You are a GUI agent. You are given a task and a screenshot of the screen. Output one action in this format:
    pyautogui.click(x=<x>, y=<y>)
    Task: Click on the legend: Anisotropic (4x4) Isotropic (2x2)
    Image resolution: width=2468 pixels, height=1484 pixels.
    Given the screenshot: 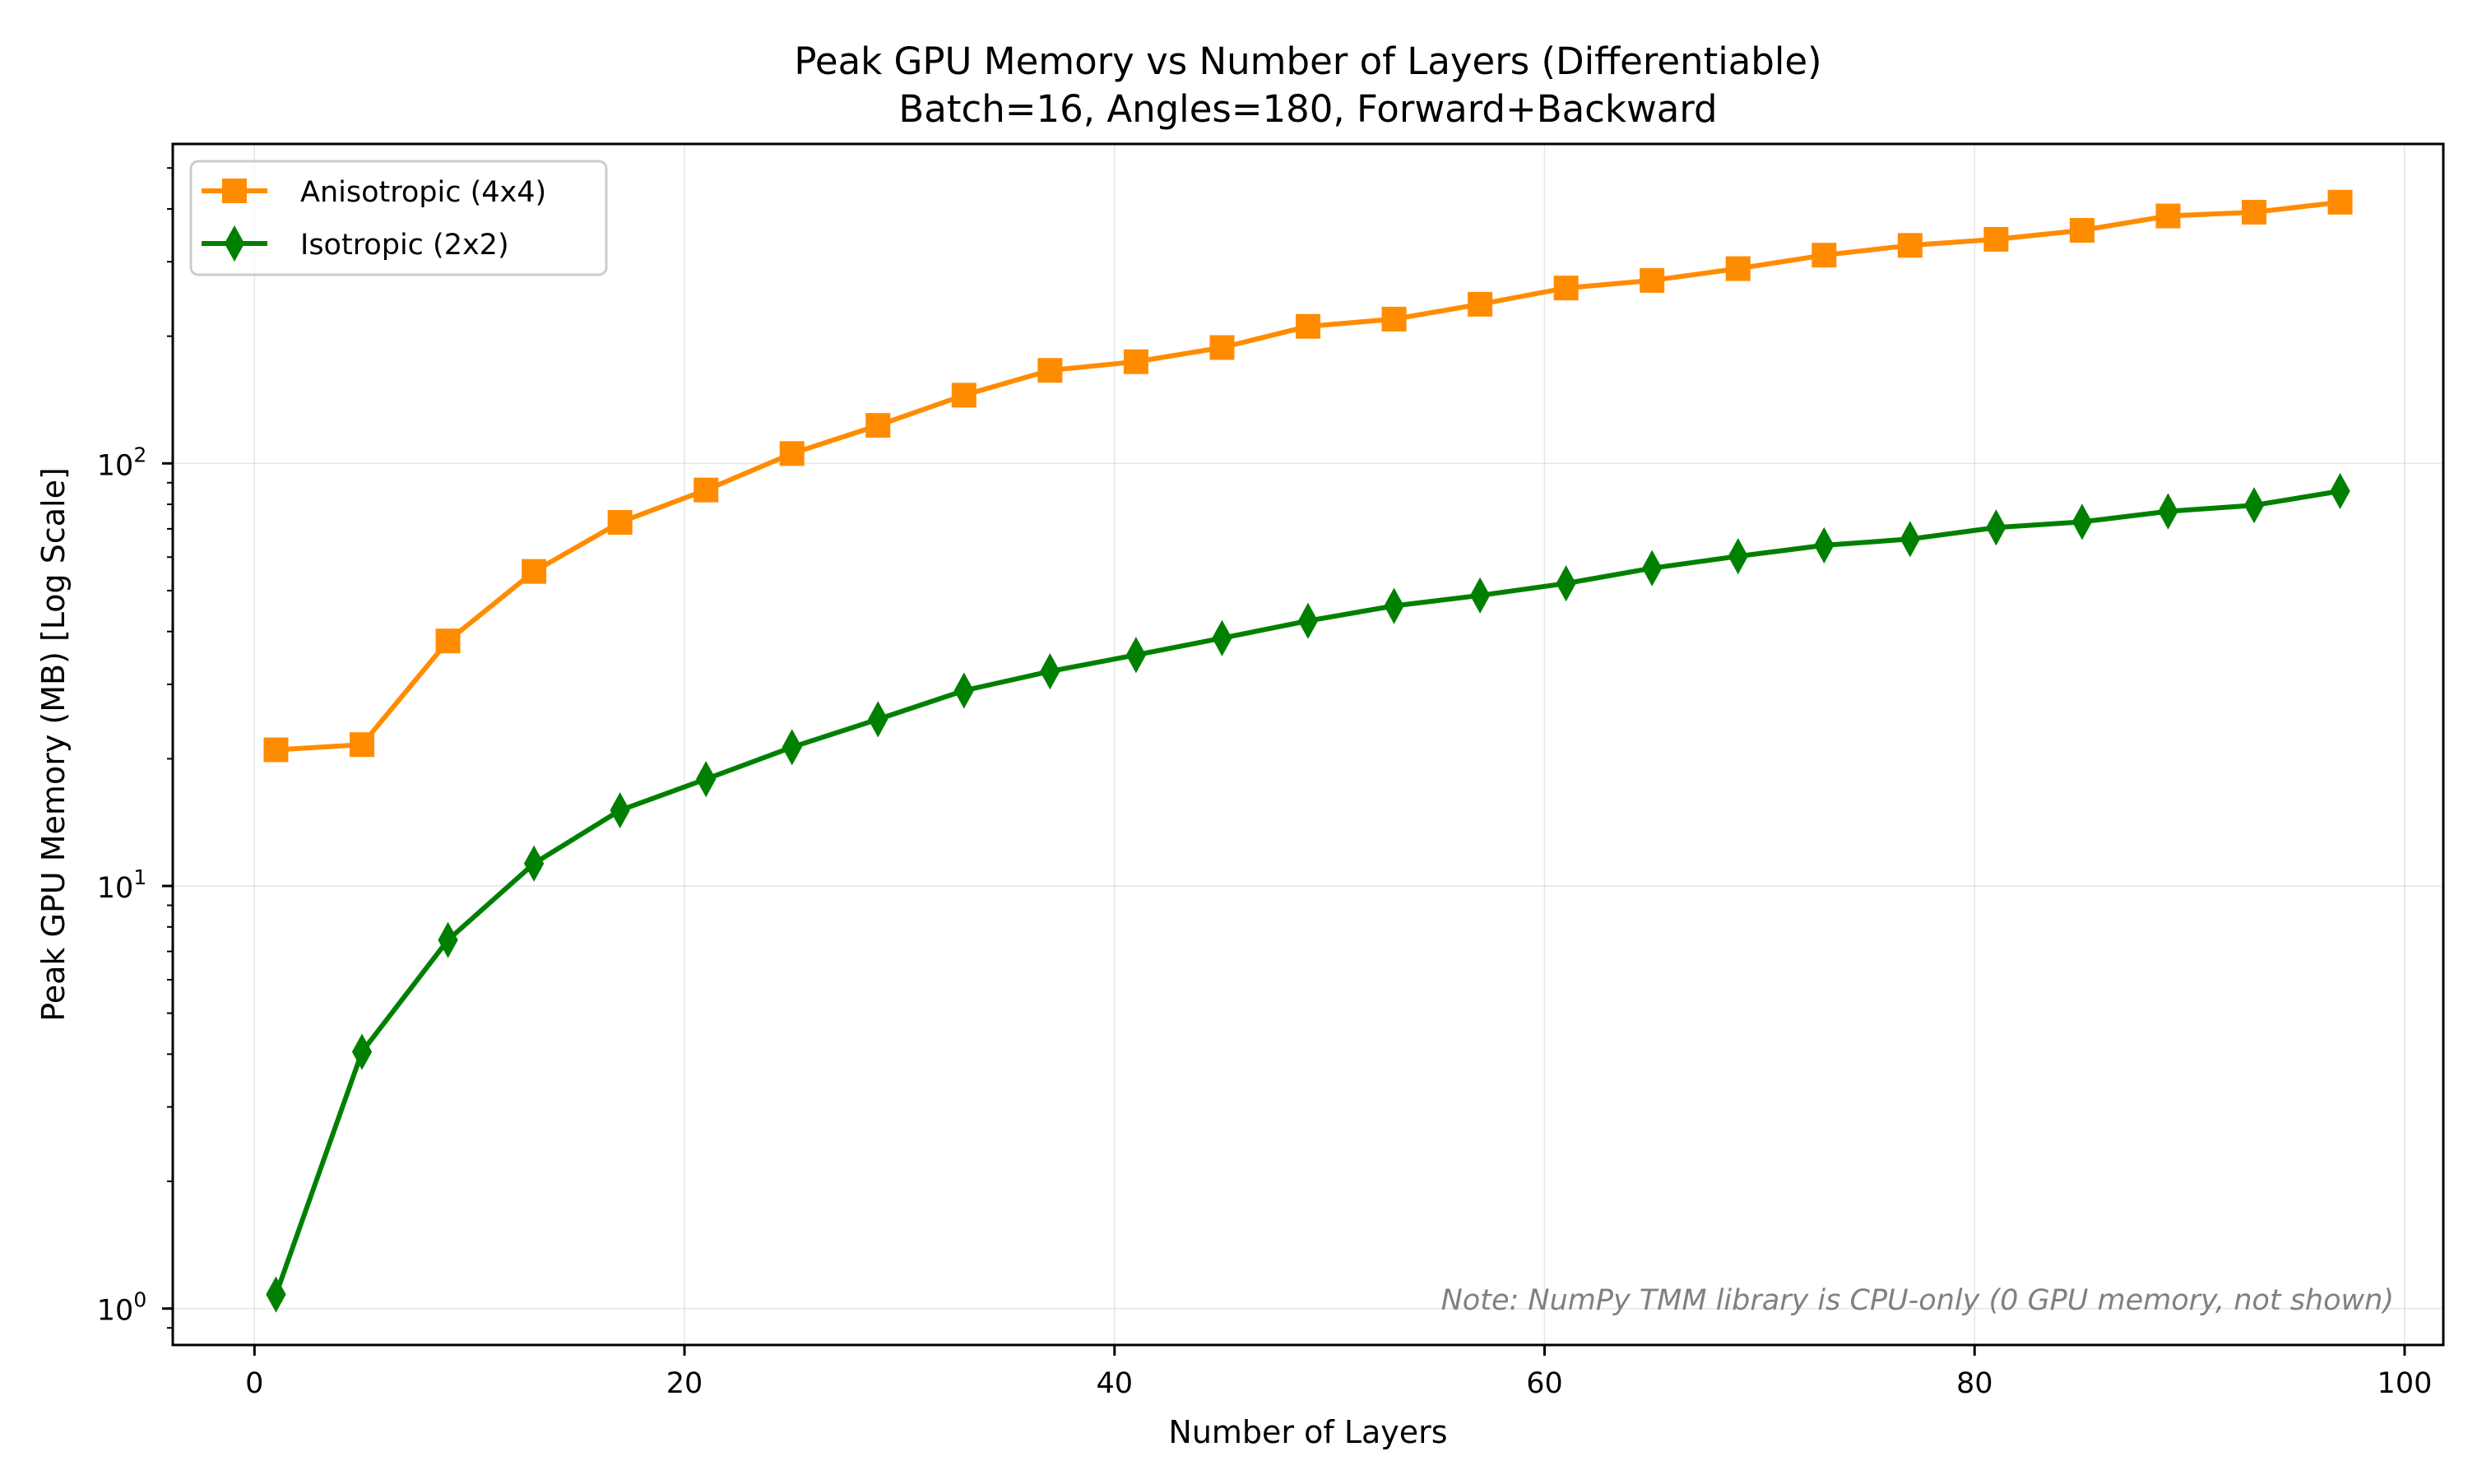 What is the action you would take?
    pyautogui.click(x=398, y=218)
    